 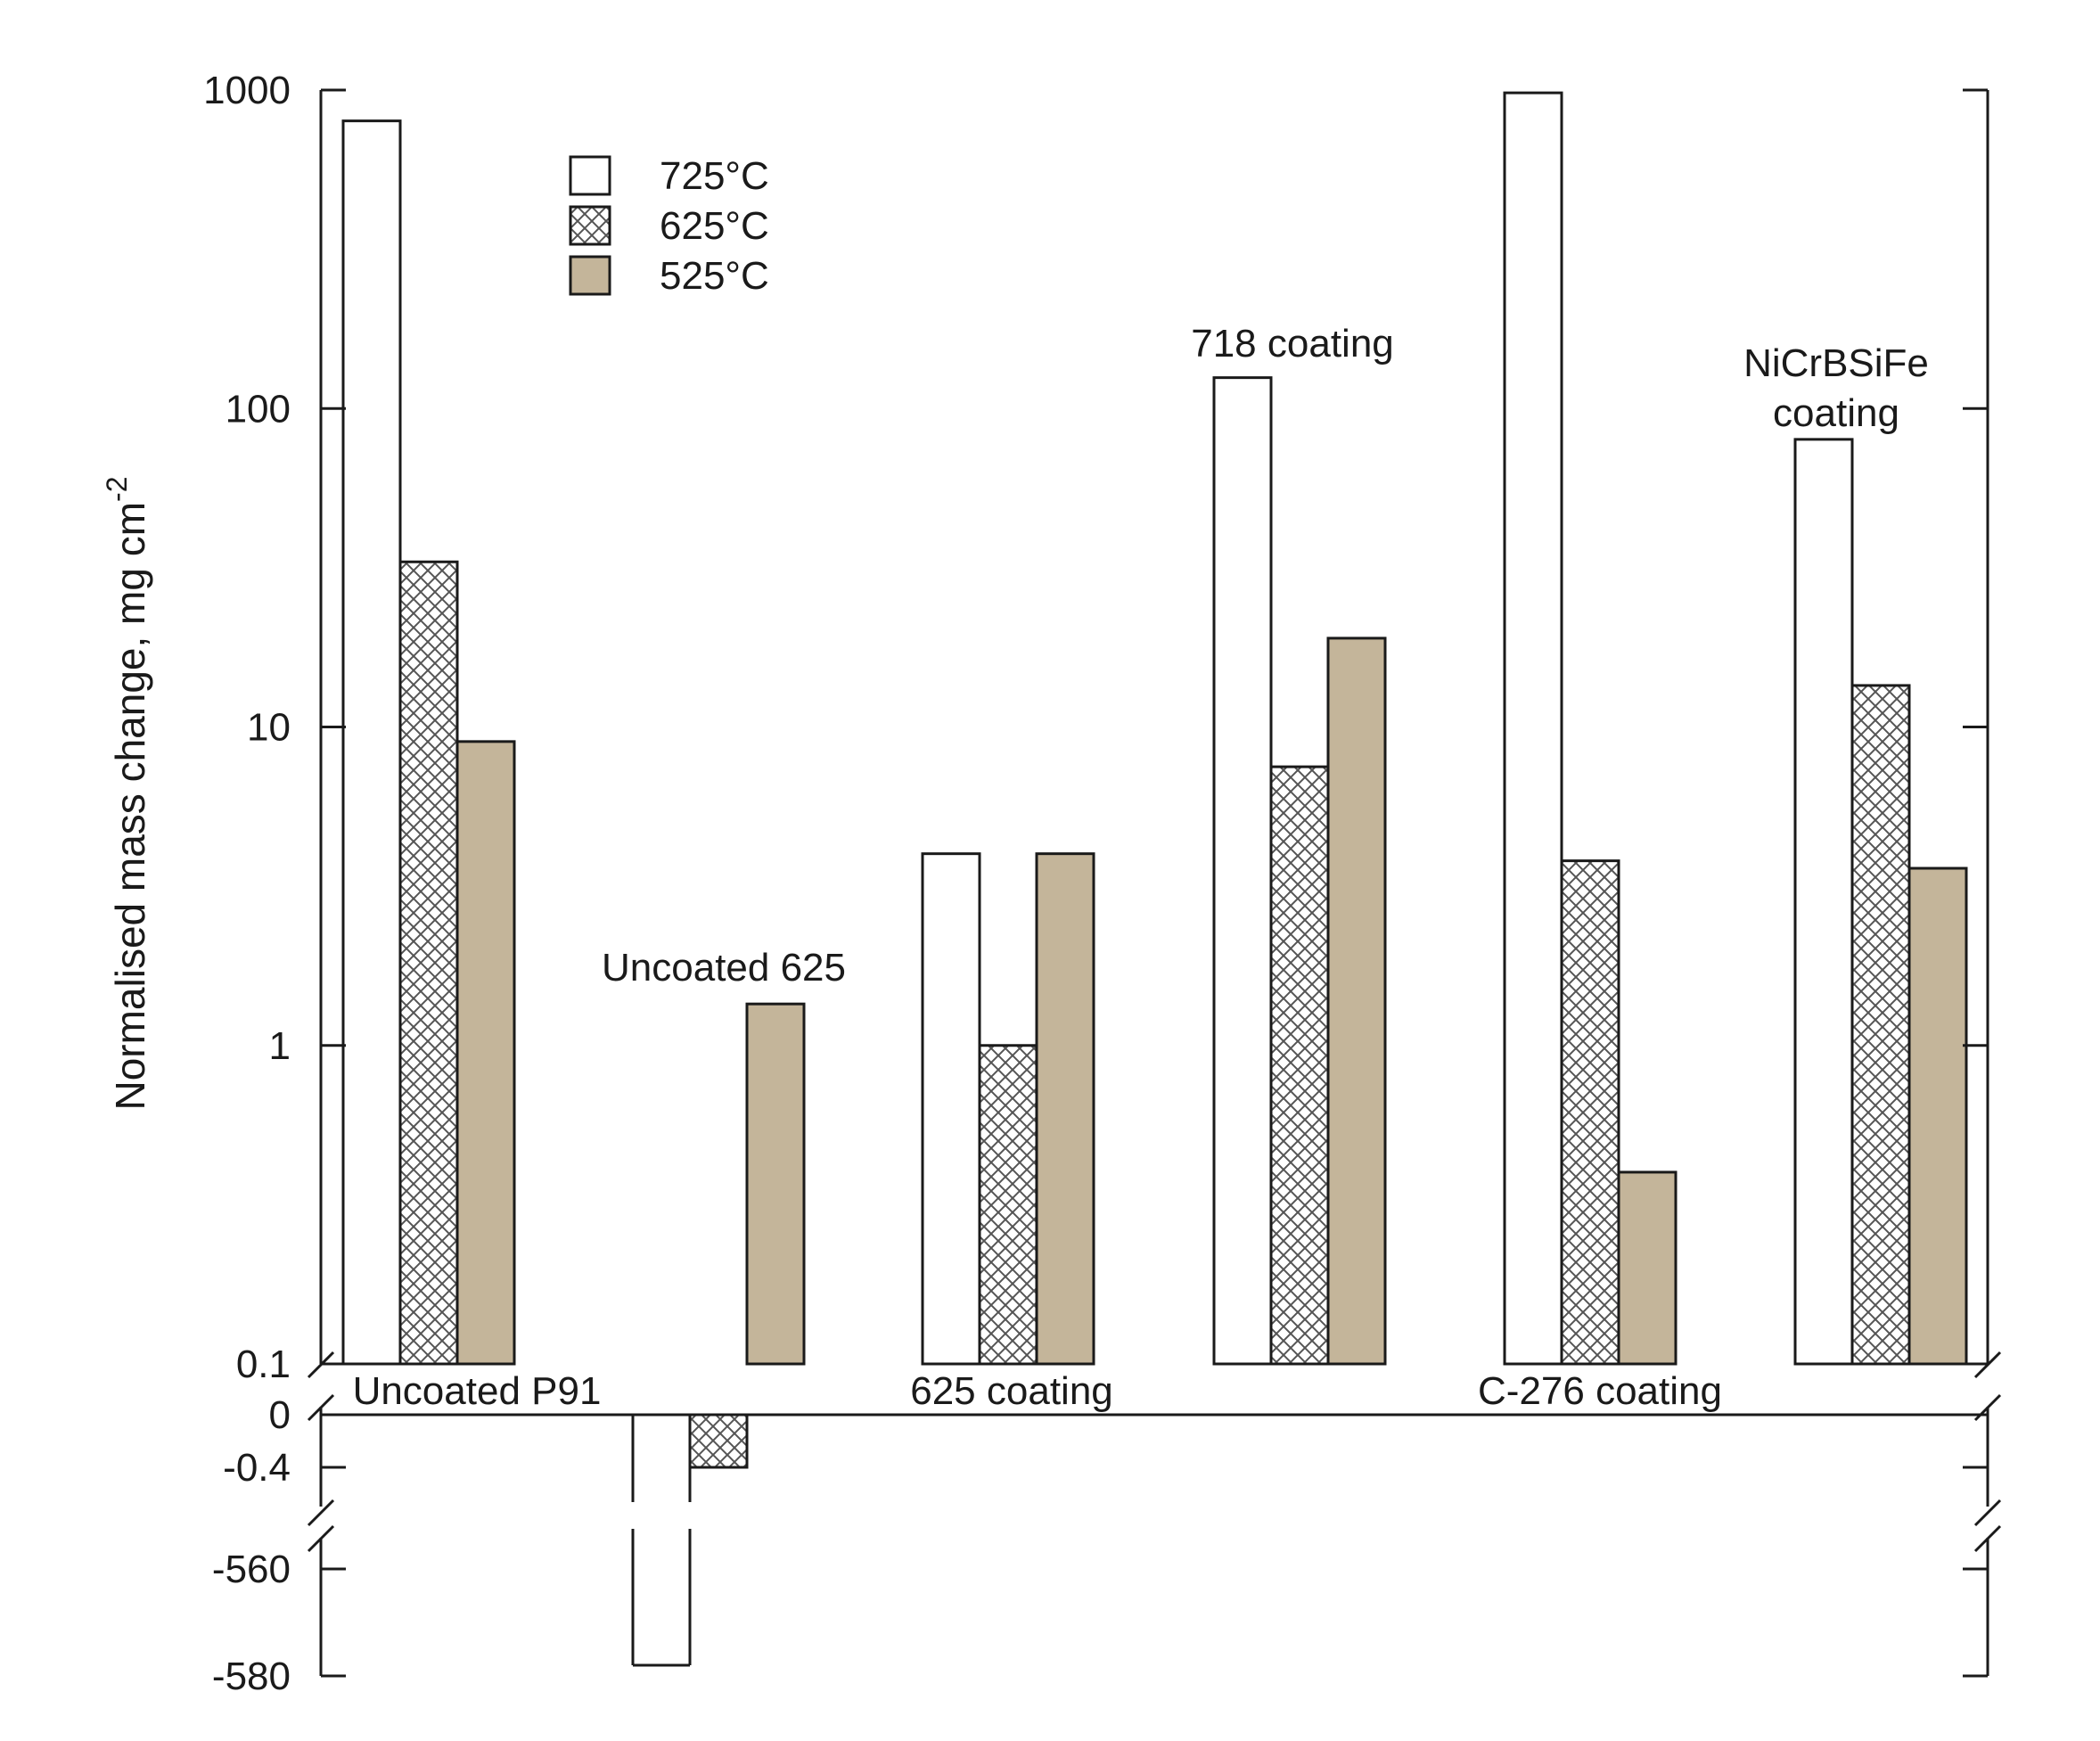 I want to click on category-label: C-276 coating, so click(x=1600, y=1391).